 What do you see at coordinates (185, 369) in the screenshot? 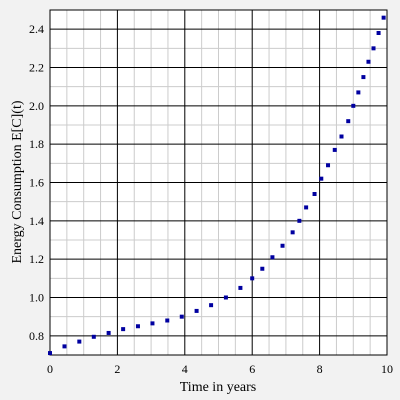
I see `x-tick-label: 4` at bounding box center [185, 369].